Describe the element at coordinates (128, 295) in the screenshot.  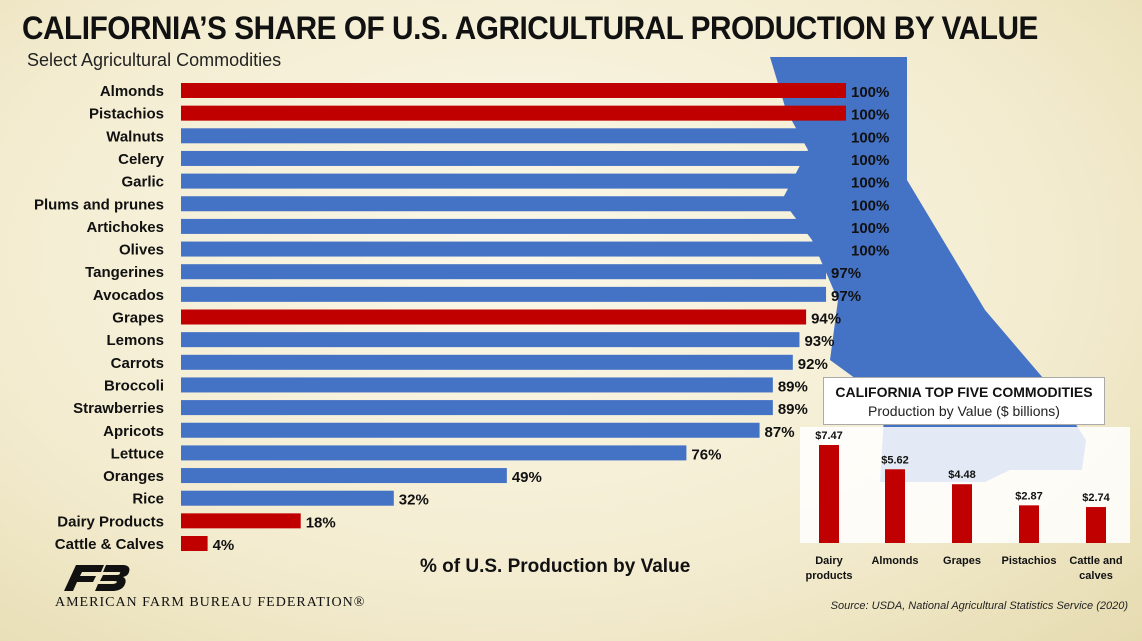
I see `category-label: Avocados` at that location.